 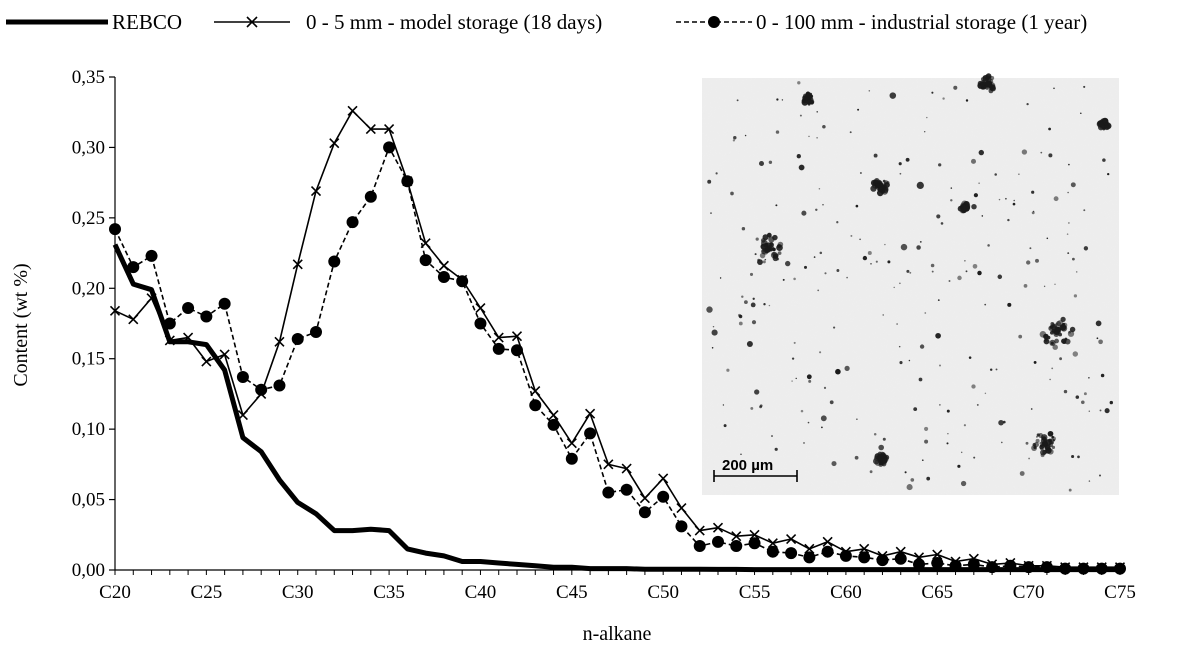 What do you see at coordinates (714, 22) in the screenshot?
I see `legend-marker-circle` at bounding box center [714, 22].